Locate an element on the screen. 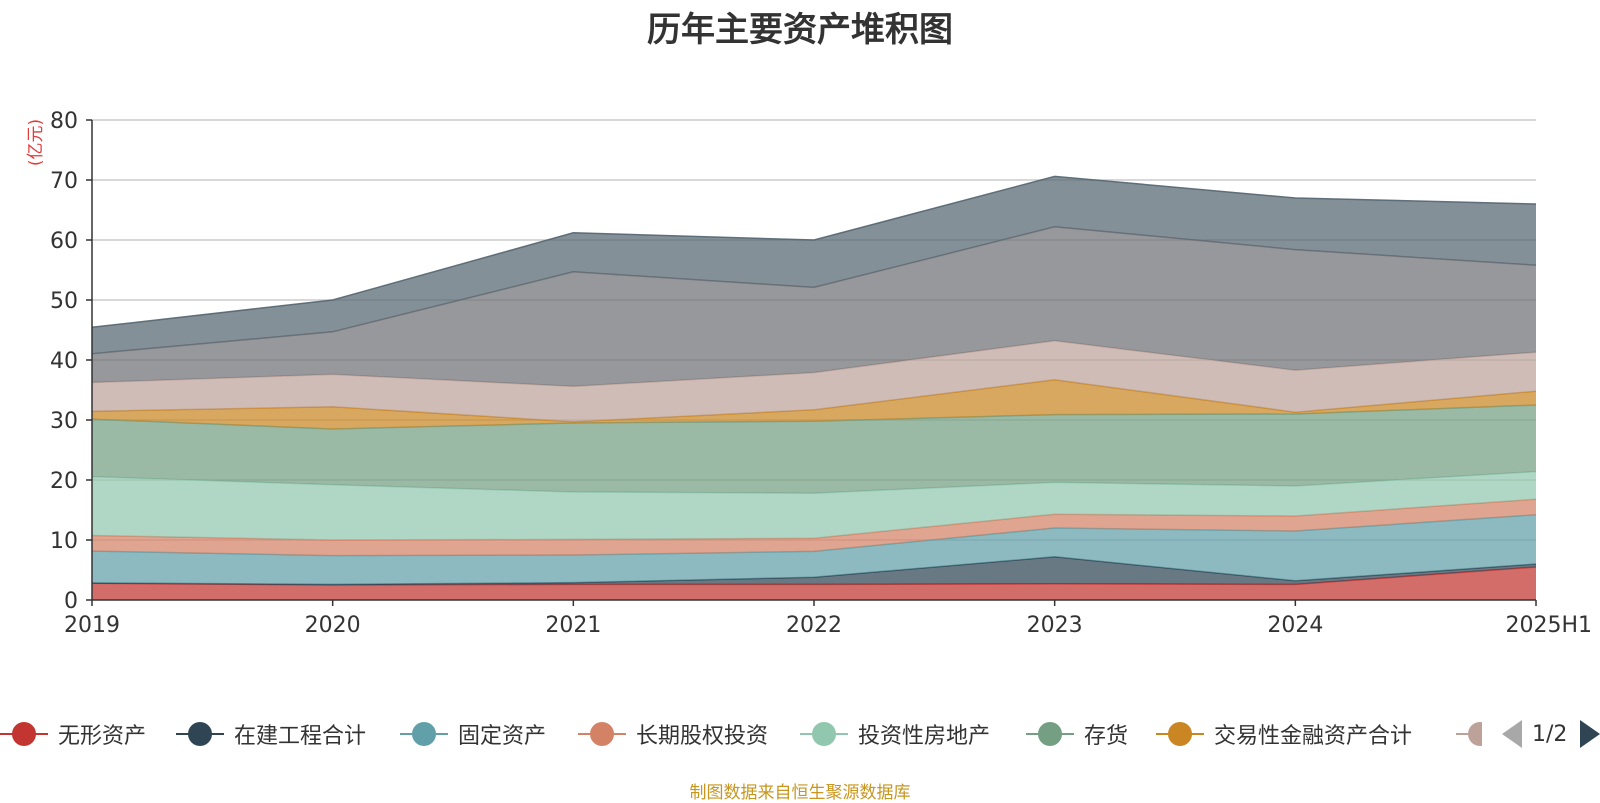 Image resolution: width=1600 pixels, height=803 pixels. legend-item: 长期股权投资 is located at coordinates (673, 734).